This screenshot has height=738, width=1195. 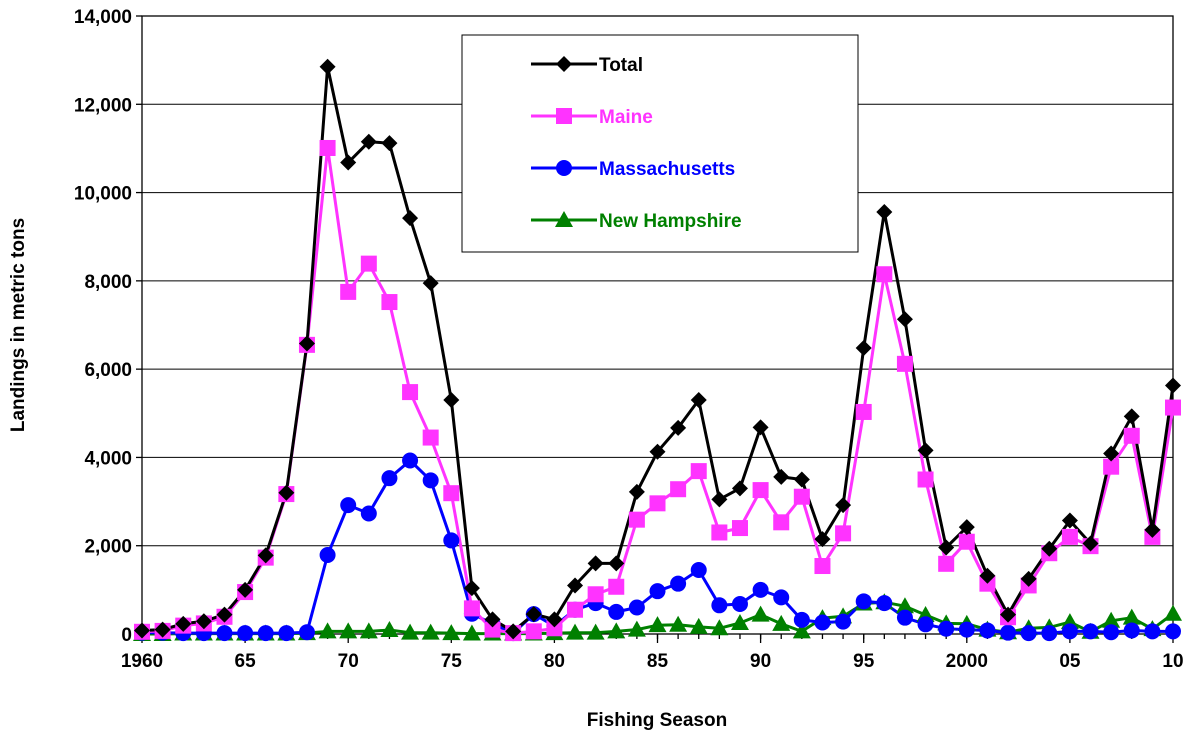 What do you see at coordinates (554, 661) in the screenshot?
I see `x-tick-label: 80` at bounding box center [554, 661].